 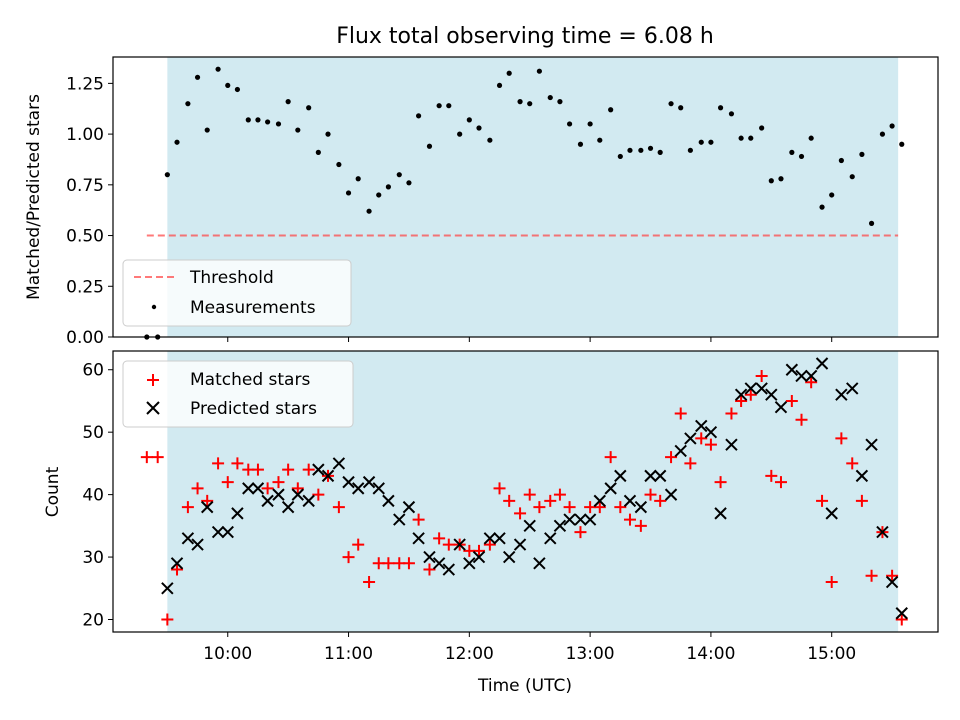 What do you see at coordinates (348, 654) in the screenshot?
I see `bottom-xtick-label: 11:00` at bounding box center [348, 654].